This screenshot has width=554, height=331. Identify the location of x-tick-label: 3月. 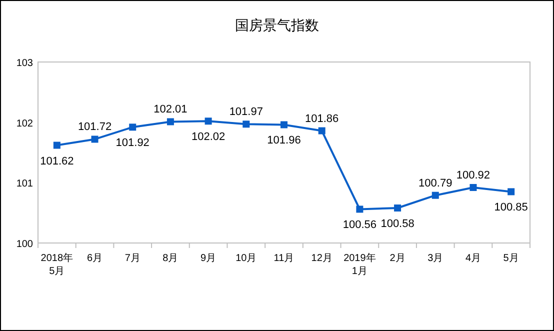
(436, 258).